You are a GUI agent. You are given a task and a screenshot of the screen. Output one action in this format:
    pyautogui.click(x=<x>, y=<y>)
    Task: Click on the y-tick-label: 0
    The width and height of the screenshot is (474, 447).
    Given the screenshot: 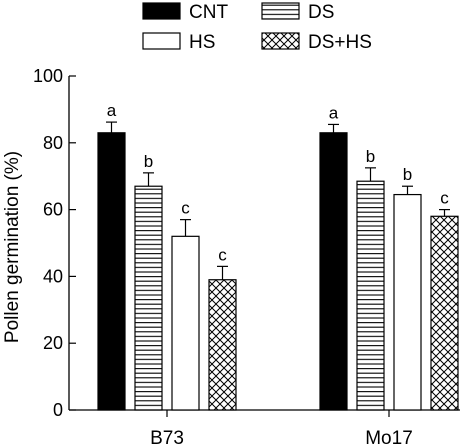 What is the action you would take?
    pyautogui.click(x=58, y=410)
    